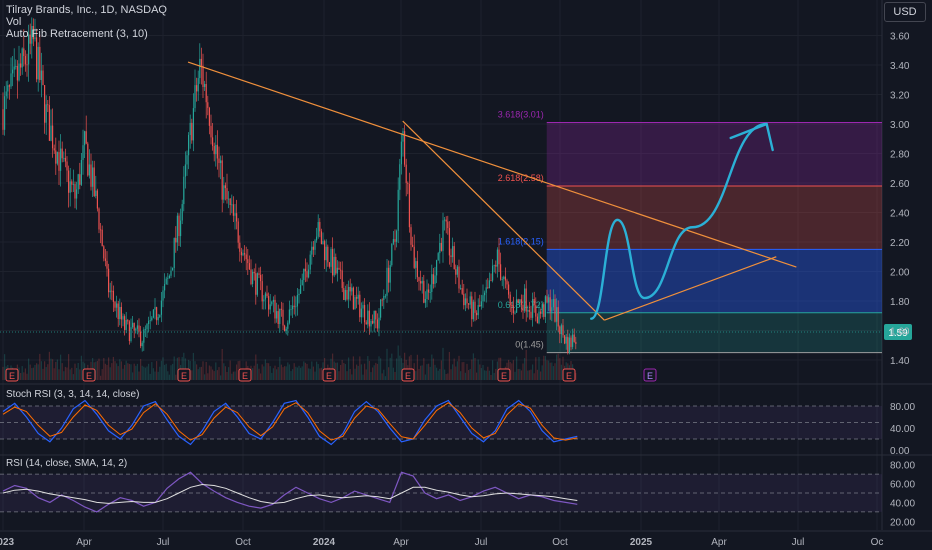 The width and height of the screenshot is (932, 550). I want to click on currency-button: USD, so click(905, 12).